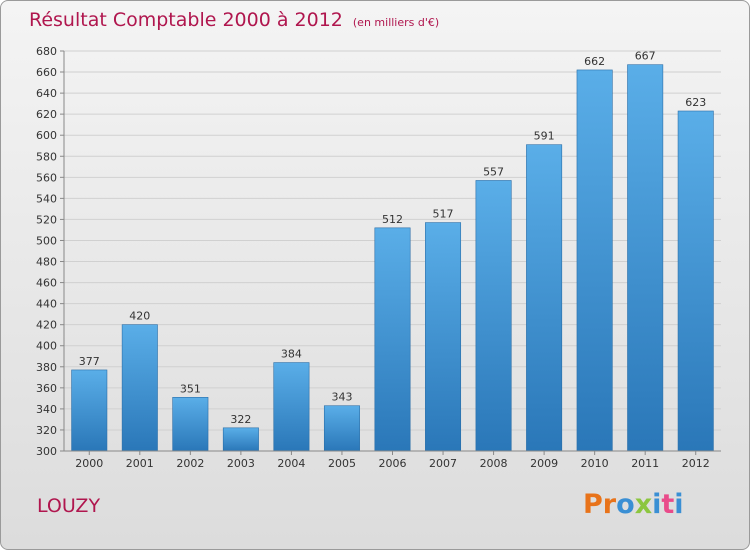 The height and width of the screenshot is (550, 750). I want to click on x-tick-label: 2012, so click(696, 463).